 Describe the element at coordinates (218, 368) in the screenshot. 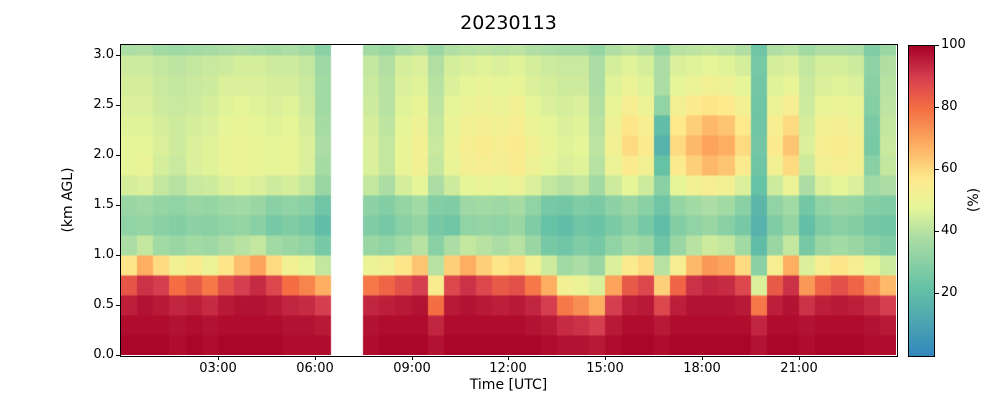

I see `x-tick-label: 03:00` at that location.